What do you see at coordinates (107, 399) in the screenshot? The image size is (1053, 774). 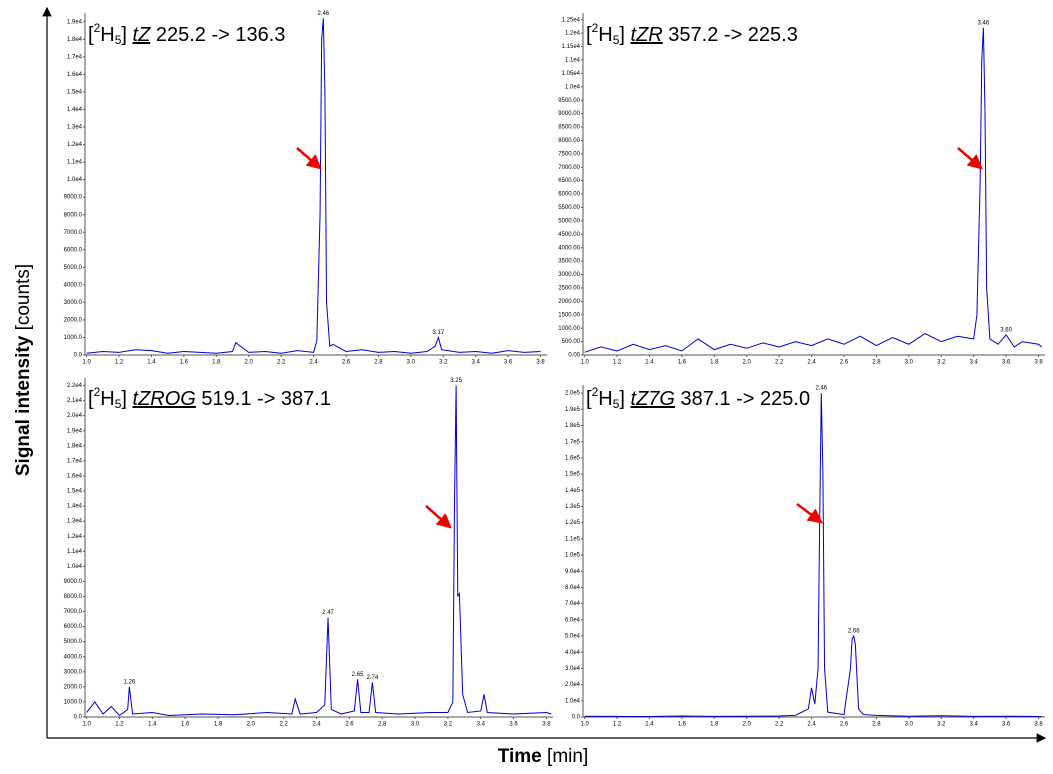 I see `title-element: H` at bounding box center [107, 399].